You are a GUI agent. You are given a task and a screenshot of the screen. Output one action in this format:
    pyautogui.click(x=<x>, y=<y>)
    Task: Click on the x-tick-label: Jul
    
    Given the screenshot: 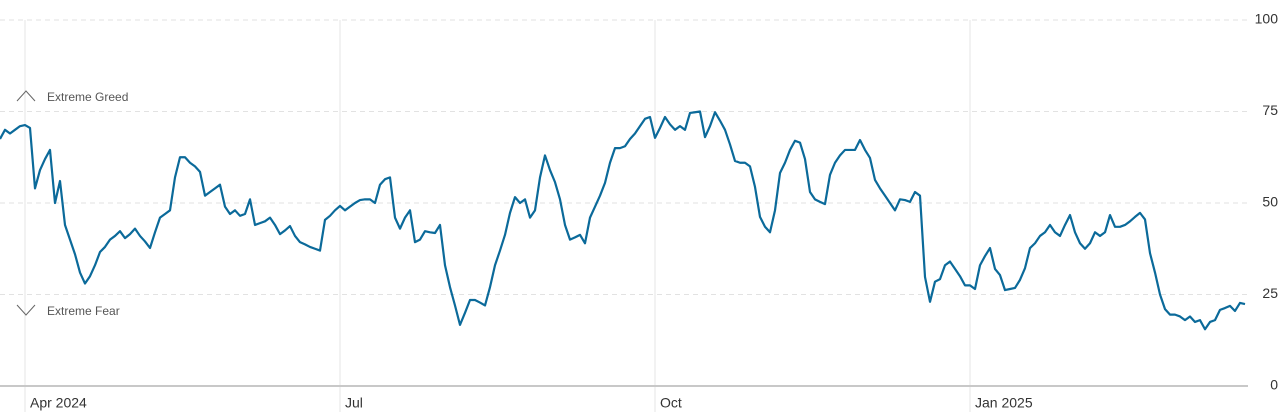 What is the action you would take?
    pyautogui.click(x=354, y=403)
    